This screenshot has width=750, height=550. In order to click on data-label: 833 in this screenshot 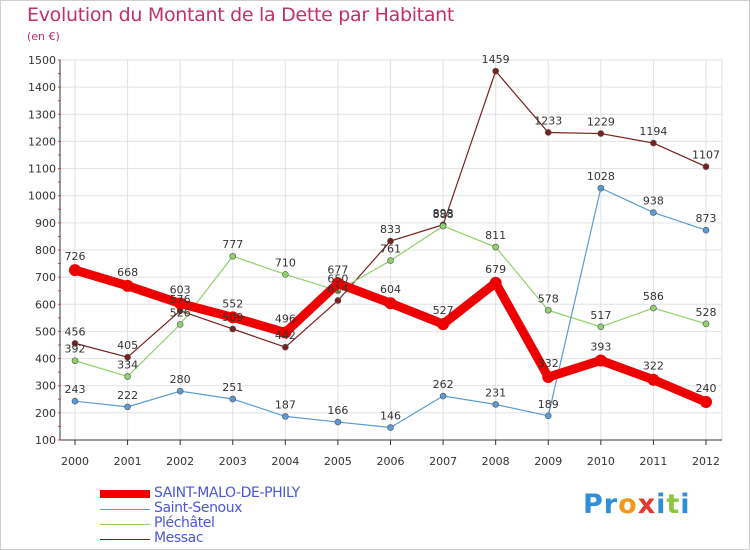, I will do `click(390, 229)`.